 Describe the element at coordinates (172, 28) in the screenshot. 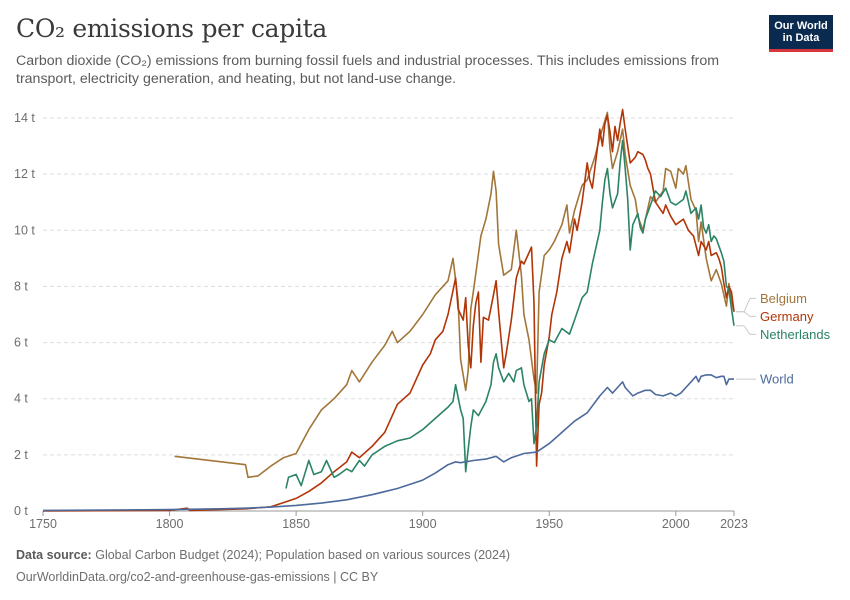

I see `chart-title: CO₂ emissions per capita` at that location.